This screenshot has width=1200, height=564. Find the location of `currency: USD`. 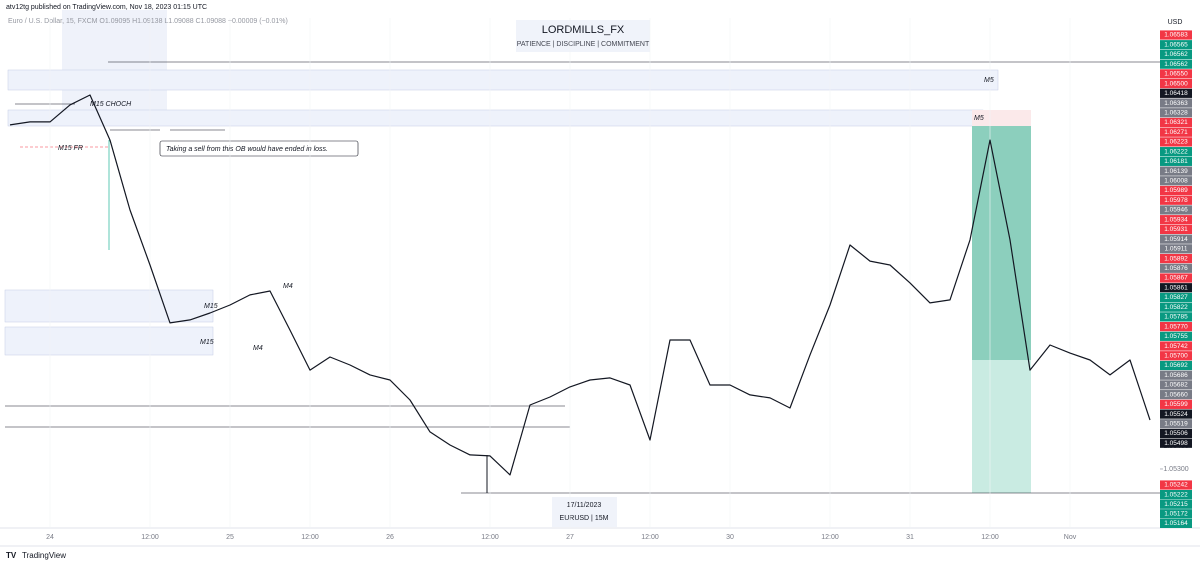

currency: USD is located at coordinates (1175, 22).